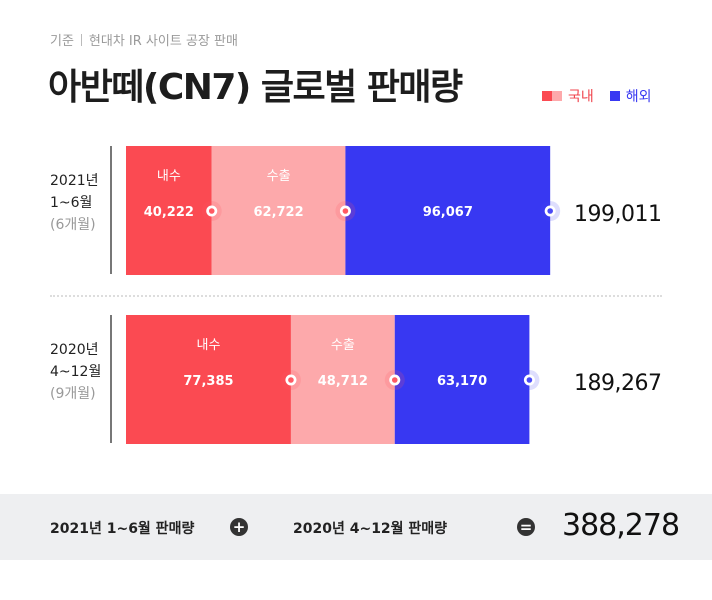 The width and height of the screenshot is (712, 600). I want to click on value-label-domestic: 77,385, so click(208, 381).